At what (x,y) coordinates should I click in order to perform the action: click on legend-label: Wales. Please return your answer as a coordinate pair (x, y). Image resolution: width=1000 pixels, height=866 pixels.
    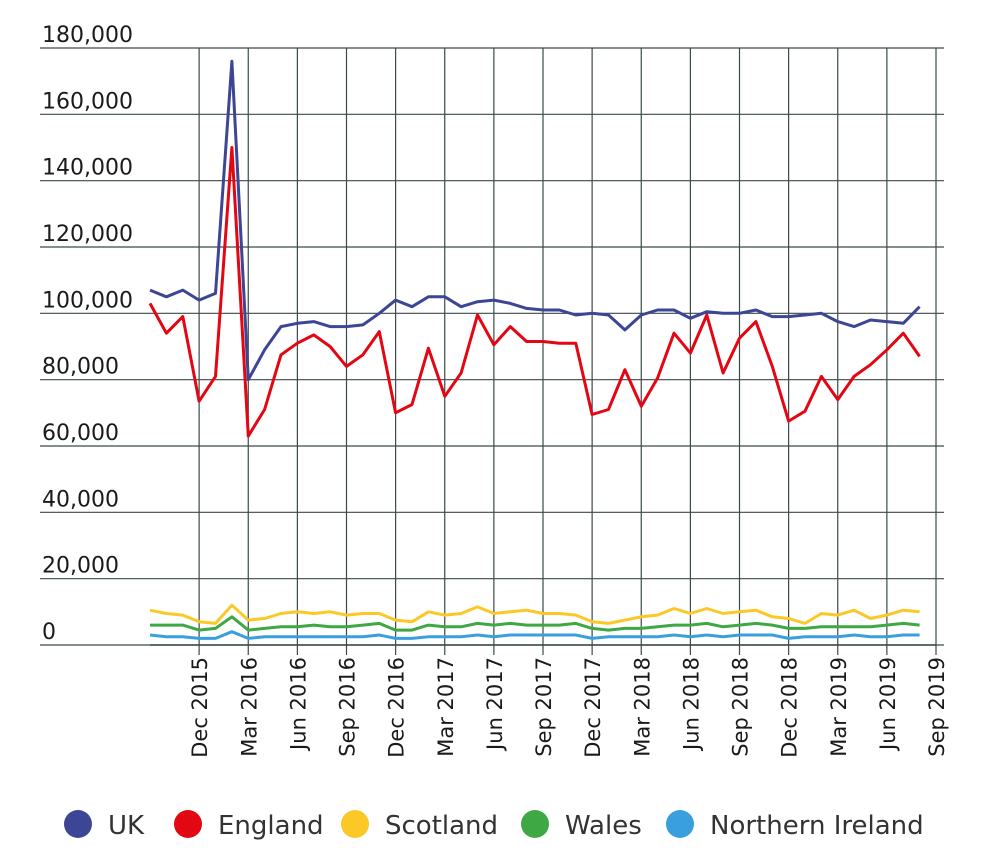
    Looking at the image, I should click on (603, 826).